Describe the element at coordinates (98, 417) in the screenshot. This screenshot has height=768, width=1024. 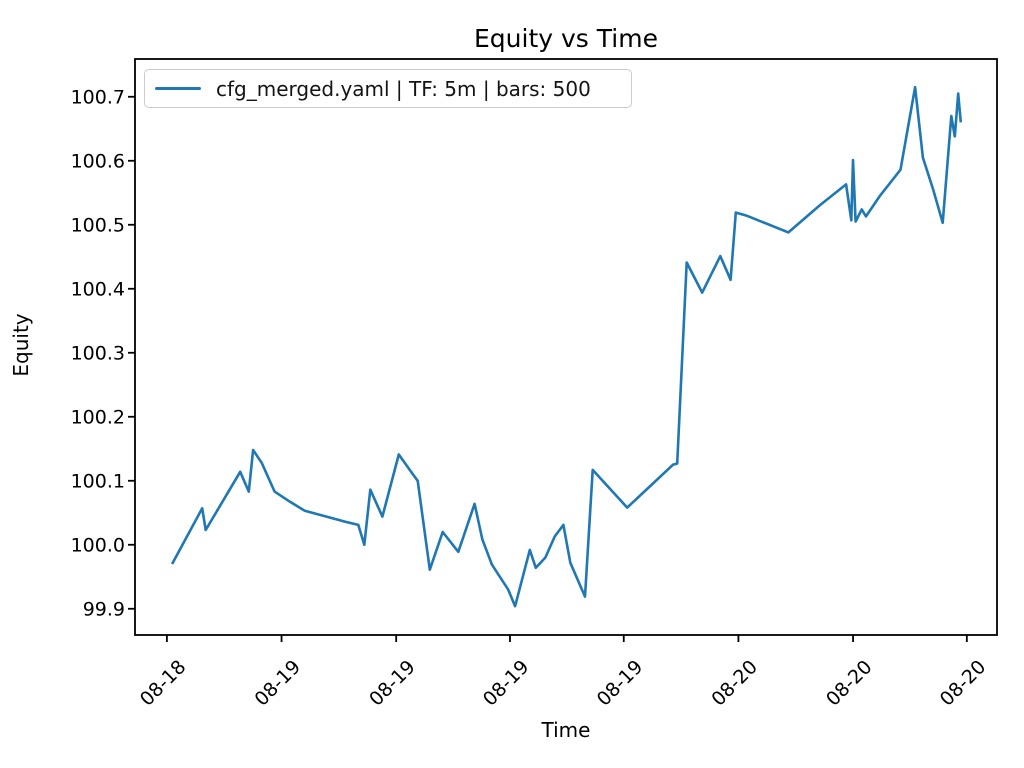
I see `y-tick-label: 100.2` at that location.